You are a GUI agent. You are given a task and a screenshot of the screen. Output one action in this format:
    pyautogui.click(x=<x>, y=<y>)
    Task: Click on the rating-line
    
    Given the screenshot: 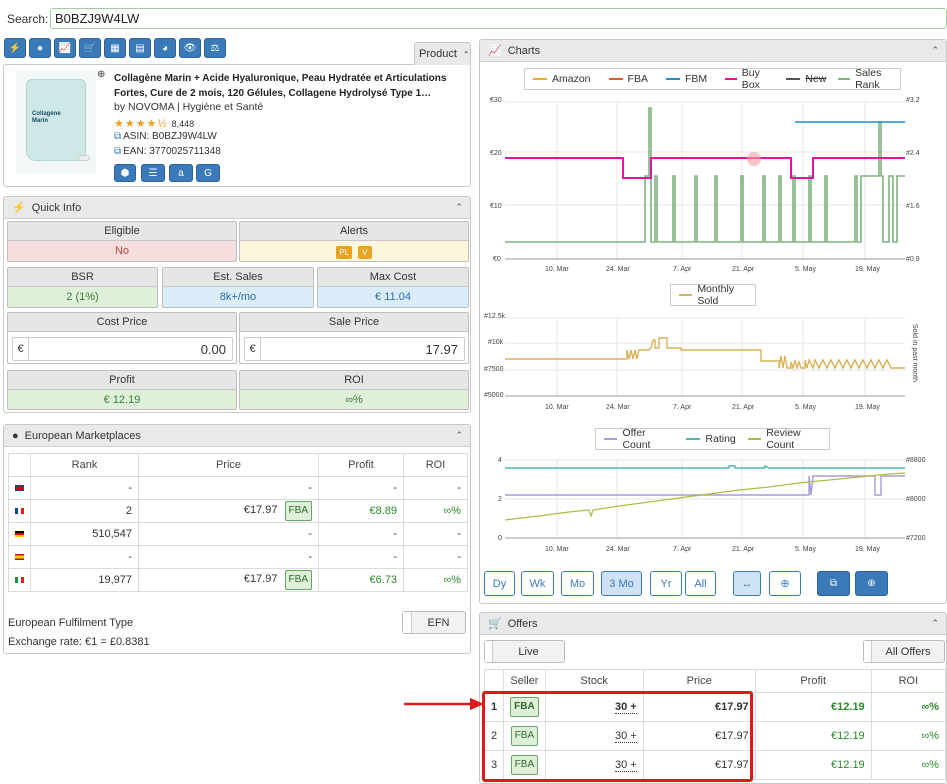 What is the action you would take?
    pyautogui.click(x=705, y=466)
    